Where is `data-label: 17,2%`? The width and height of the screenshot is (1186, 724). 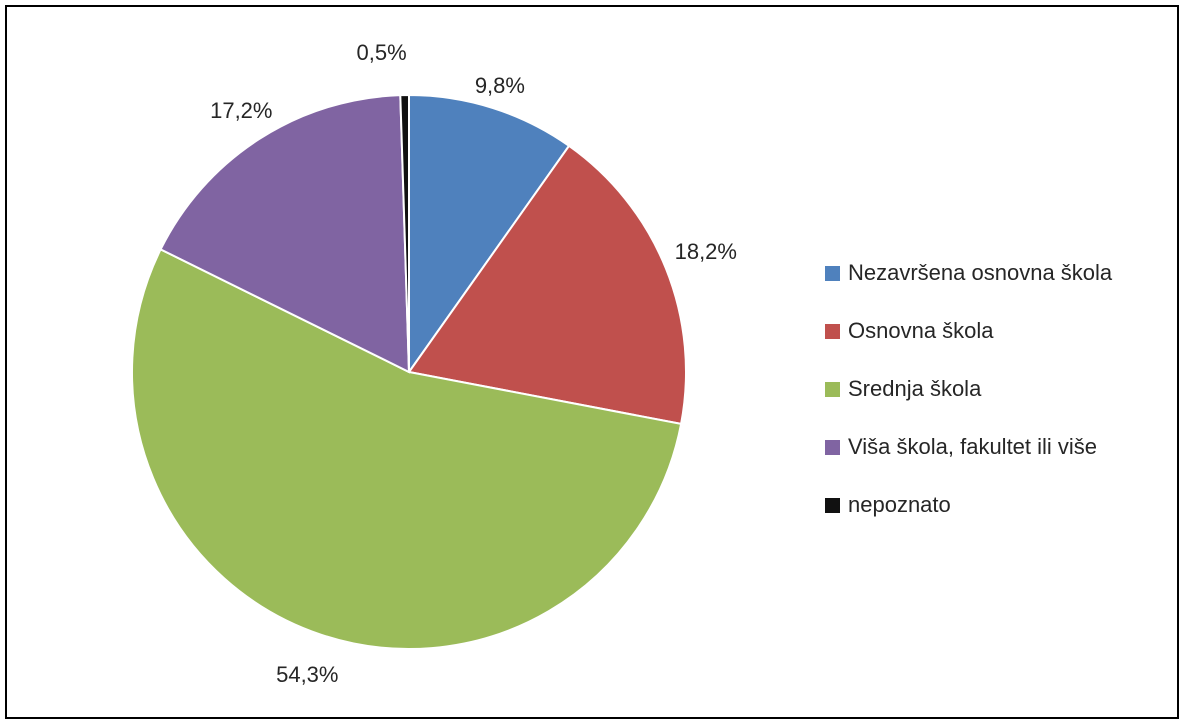
data-label: 17,2% is located at coordinates (241, 111).